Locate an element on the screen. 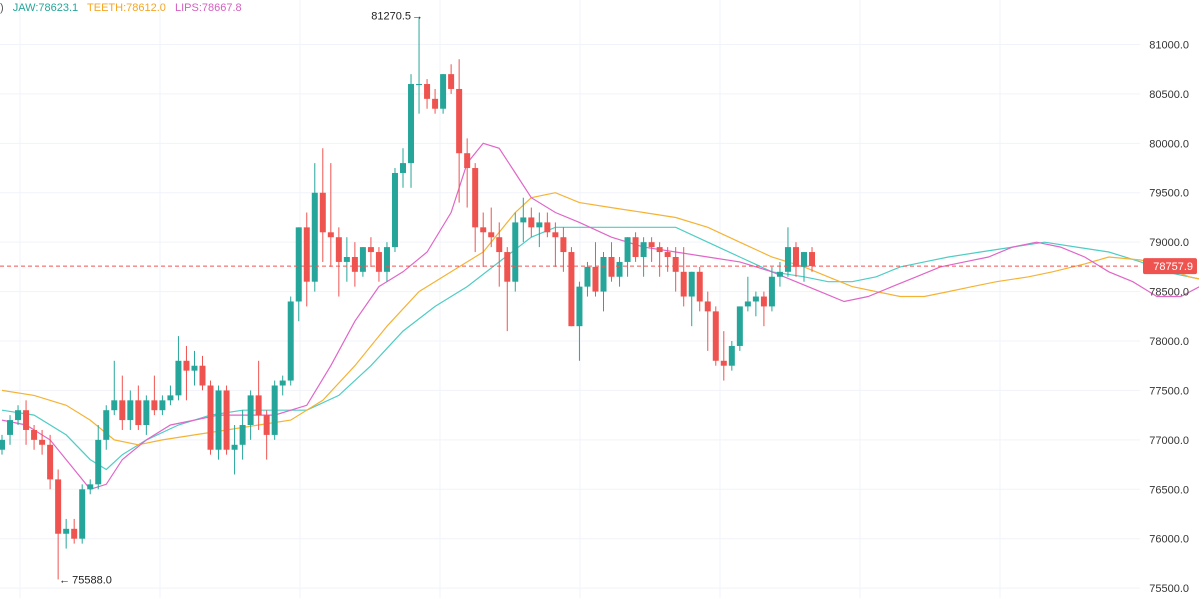  legend-teeth: TEETH:78612.0 is located at coordinates (126, 8).